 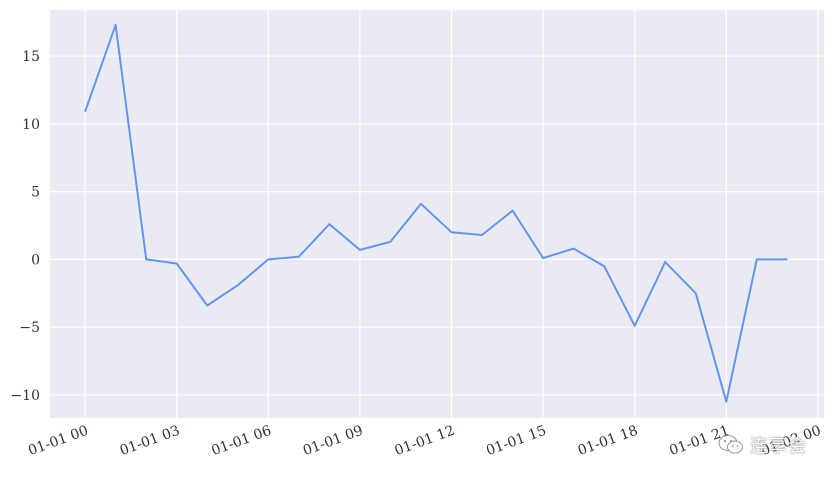 I want to click on x-tick-label: 01-01 12, so click(x=425, y=441).